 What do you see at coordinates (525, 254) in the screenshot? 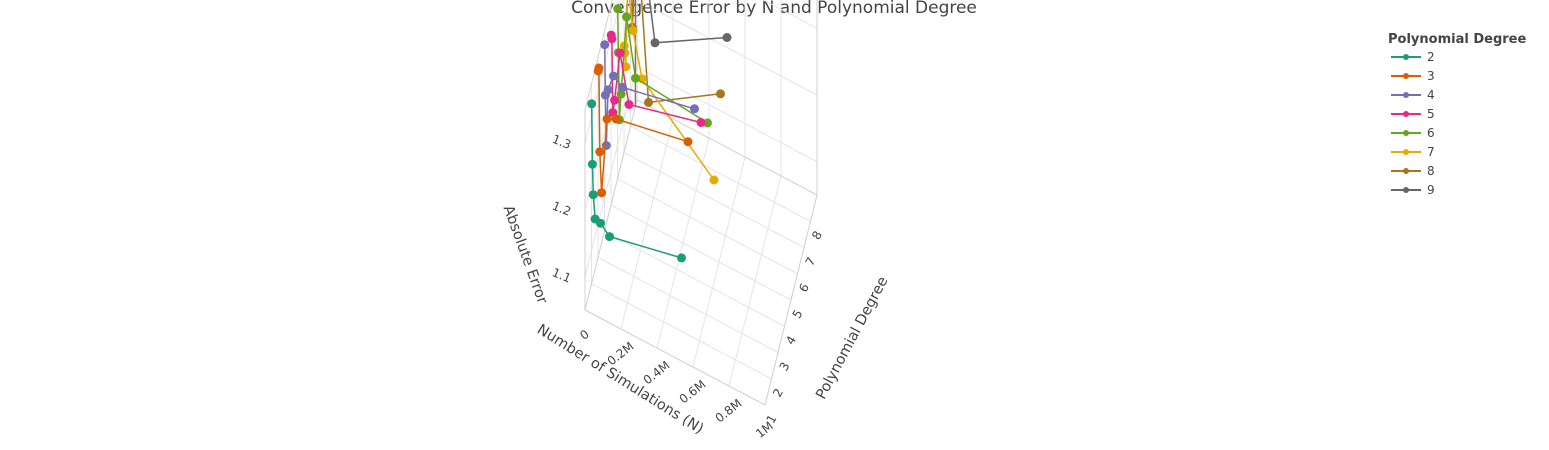
I see `z-axis-title: Absolute Error` at bounding box center [525, 254].